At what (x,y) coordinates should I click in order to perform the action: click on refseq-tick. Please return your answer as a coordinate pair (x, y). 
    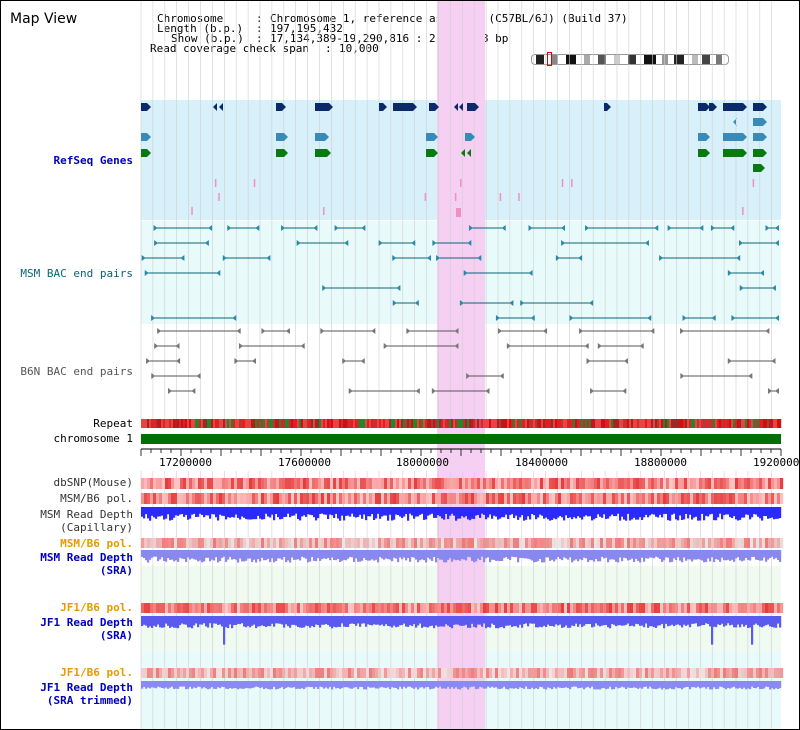
    Looking at the image, I should click on (572, 183).